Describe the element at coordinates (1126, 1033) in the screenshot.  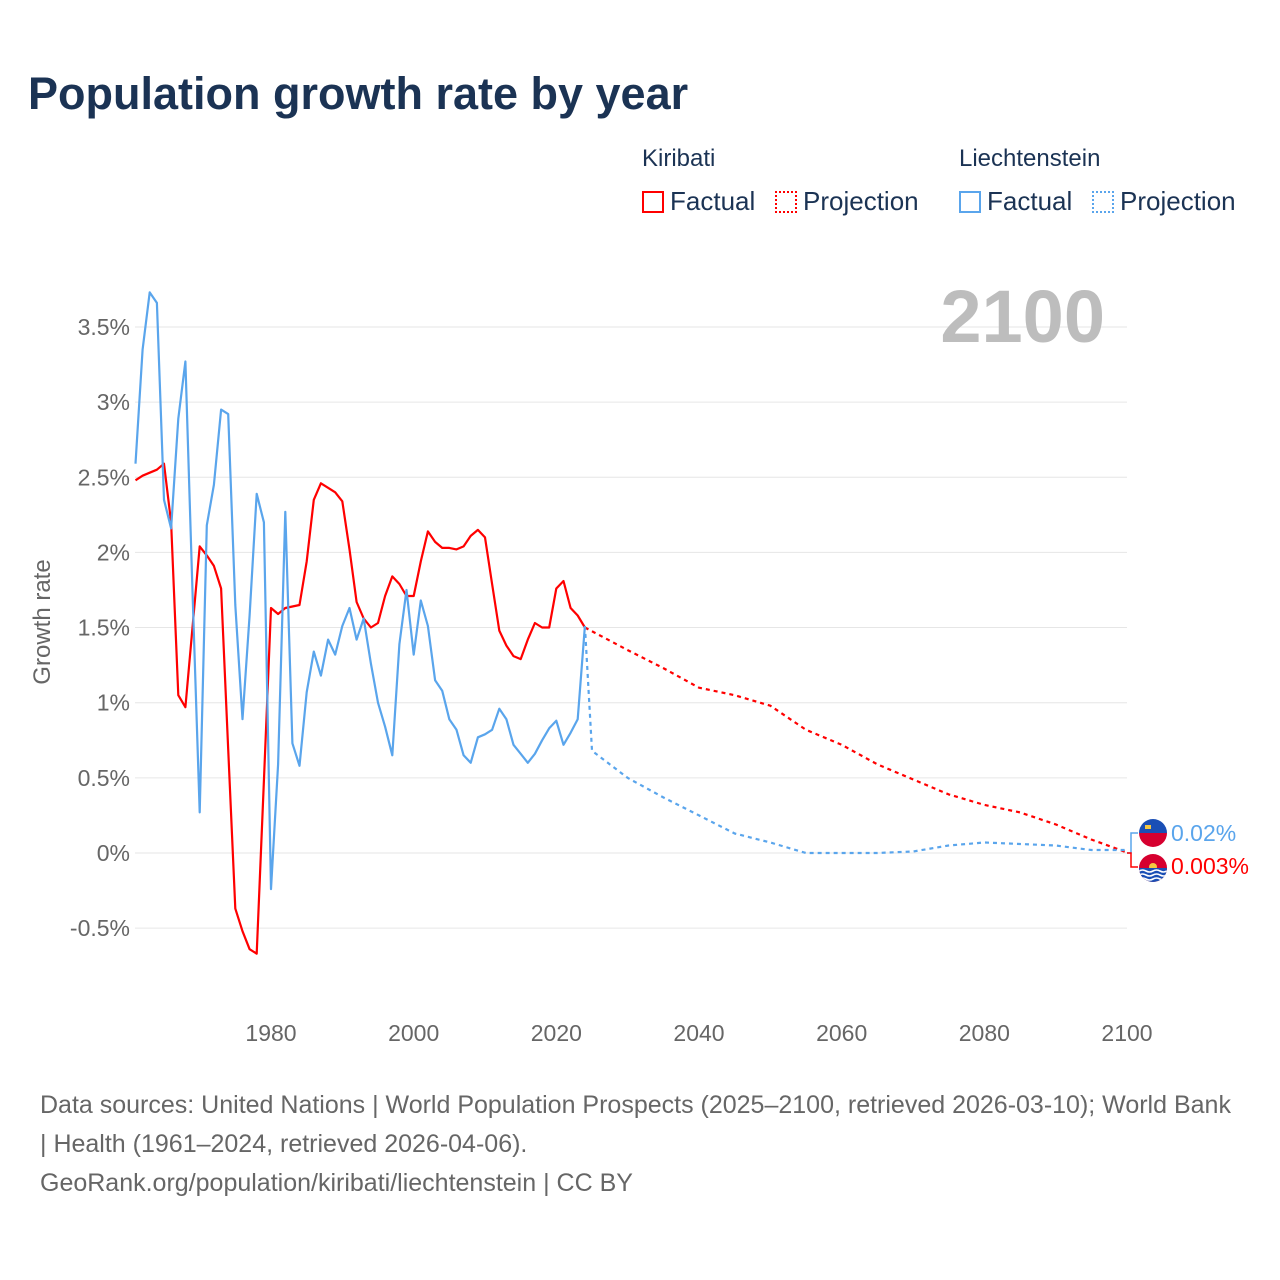
I see `x-tick-label: 2100` at that location.